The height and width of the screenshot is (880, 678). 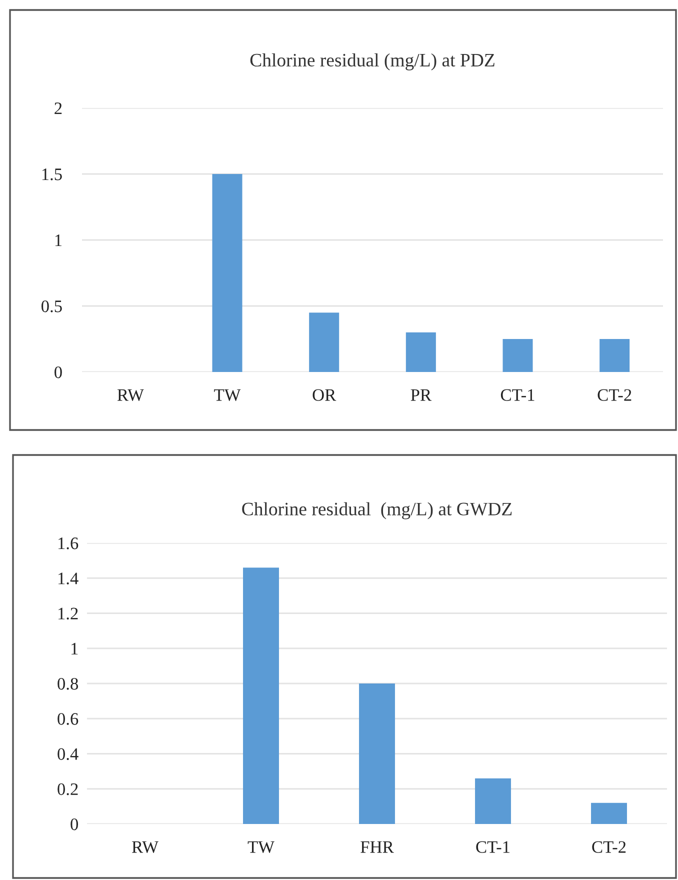 I want to click on y-tick-label: 0.4, so click(x=68, y=754).